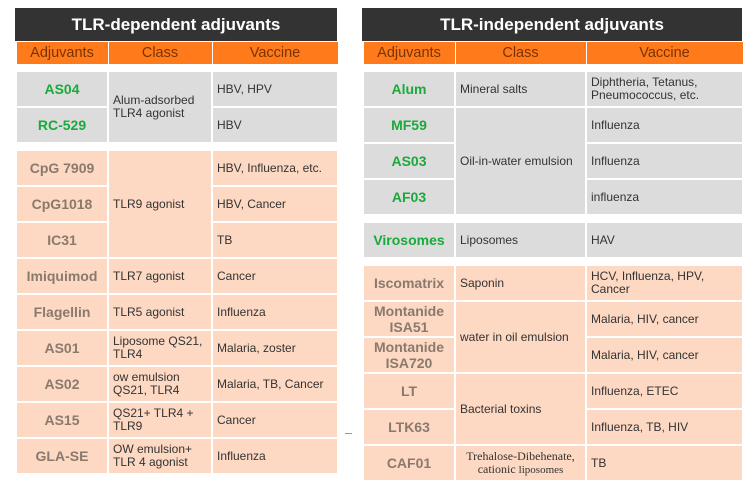  What do you see at coordinates (520, 455) in the screenshot?
I see `class-line-1: Trehalose-Dibehenate,` at bounding box center [520, 455].